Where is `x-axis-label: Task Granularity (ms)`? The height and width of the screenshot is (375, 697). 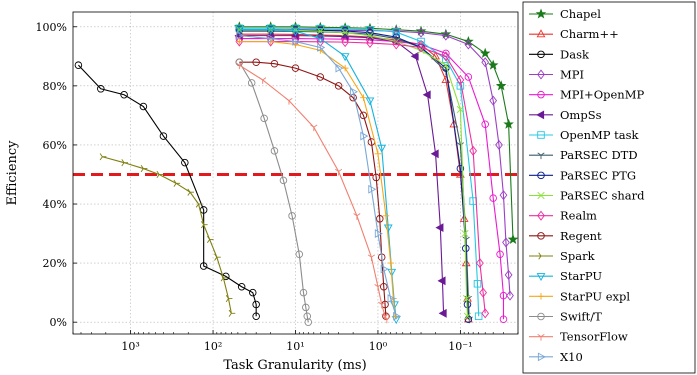
x-axis-label: Task Granularity (ms) is located at coordinates (294, 365).